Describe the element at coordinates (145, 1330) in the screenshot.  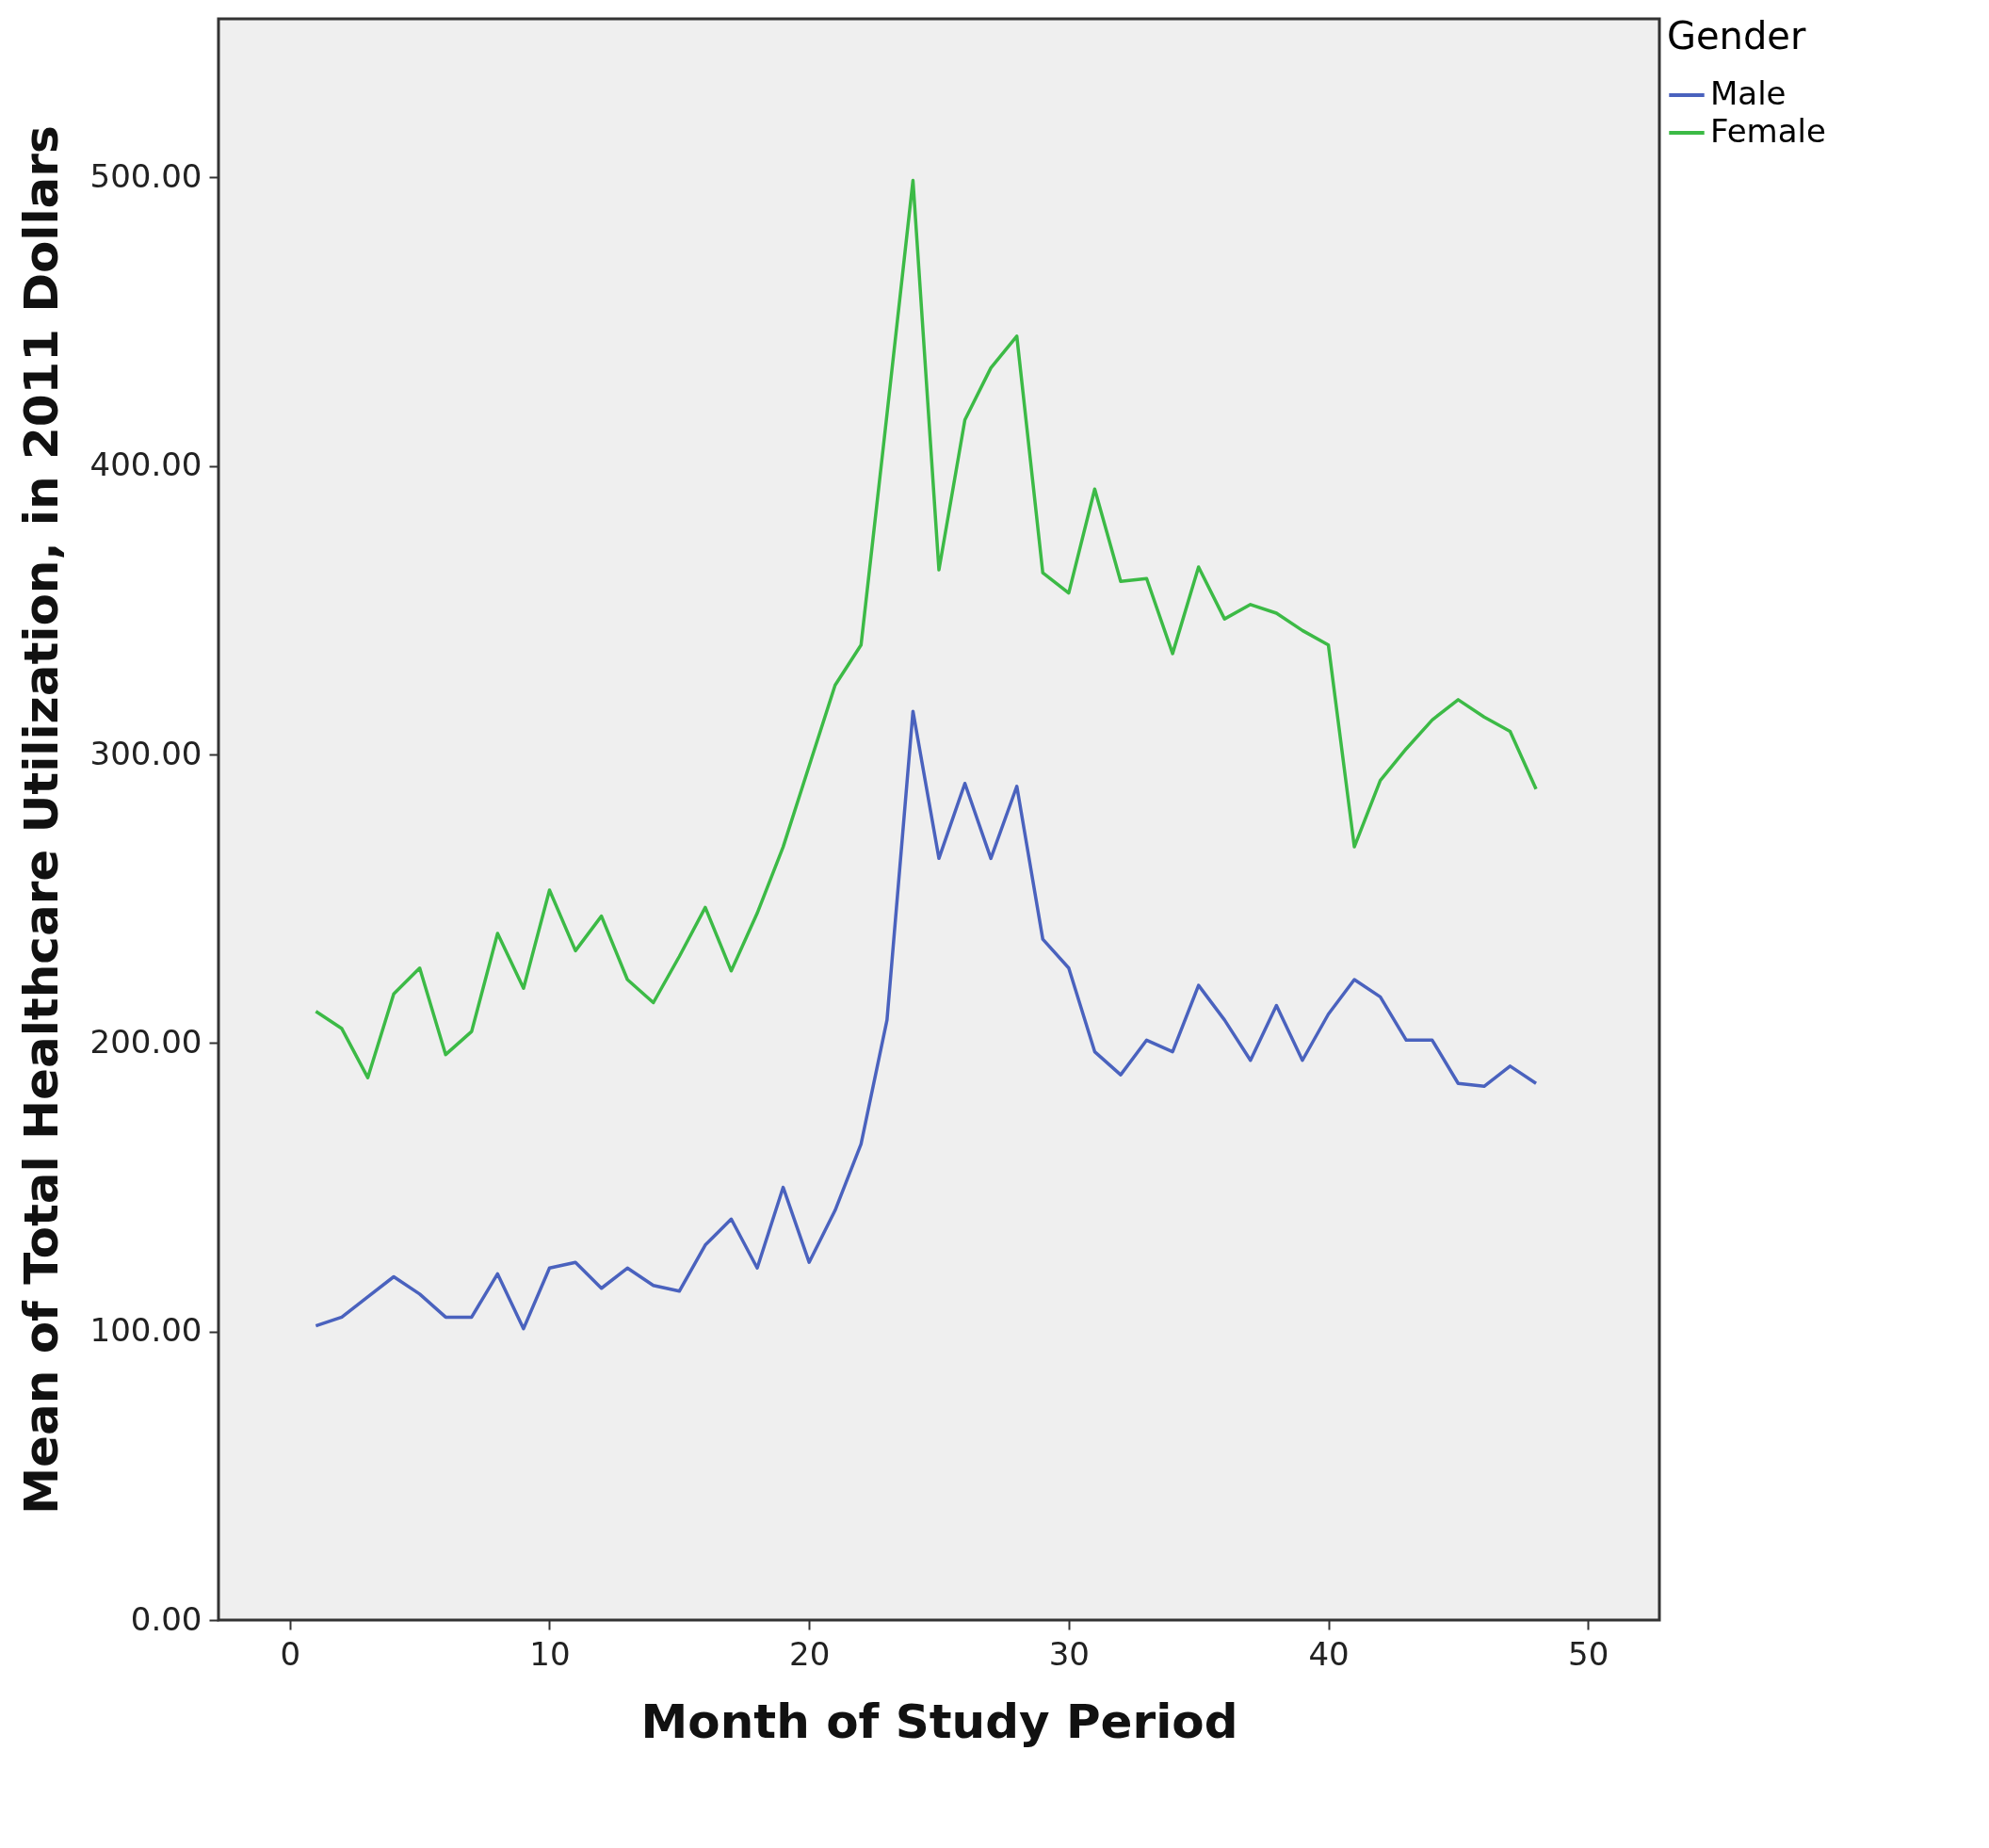
I see `y-tick-label: 100.00` at that location.